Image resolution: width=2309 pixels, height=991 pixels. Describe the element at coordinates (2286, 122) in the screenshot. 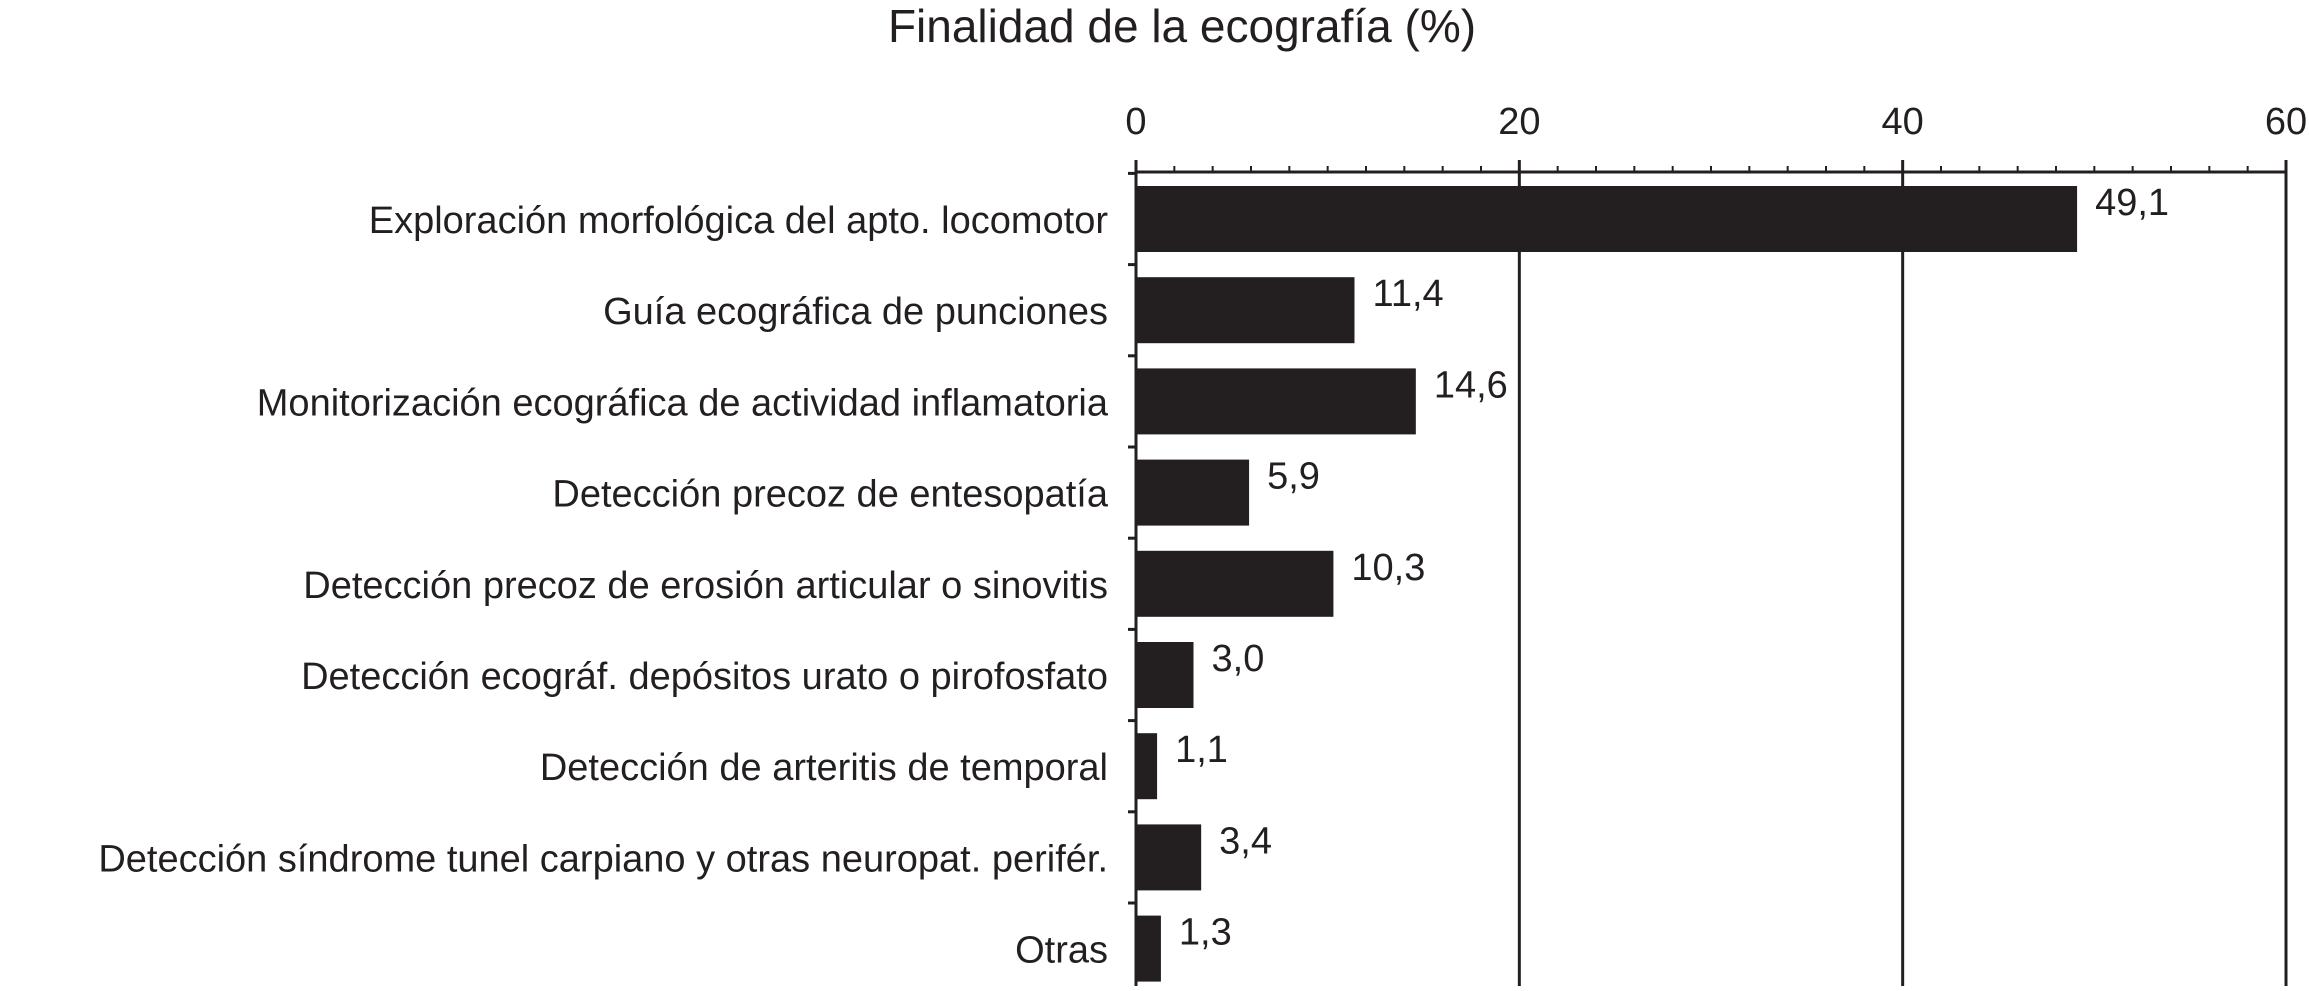

I see `x-tick-label-60: 60` at that location.